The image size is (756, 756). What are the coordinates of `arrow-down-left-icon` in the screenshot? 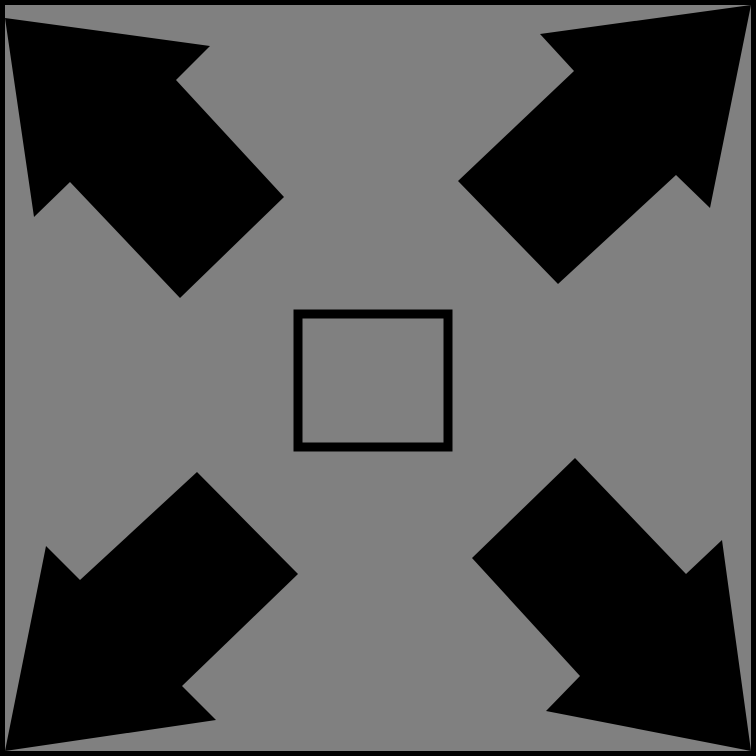 It's located at (151, 611).